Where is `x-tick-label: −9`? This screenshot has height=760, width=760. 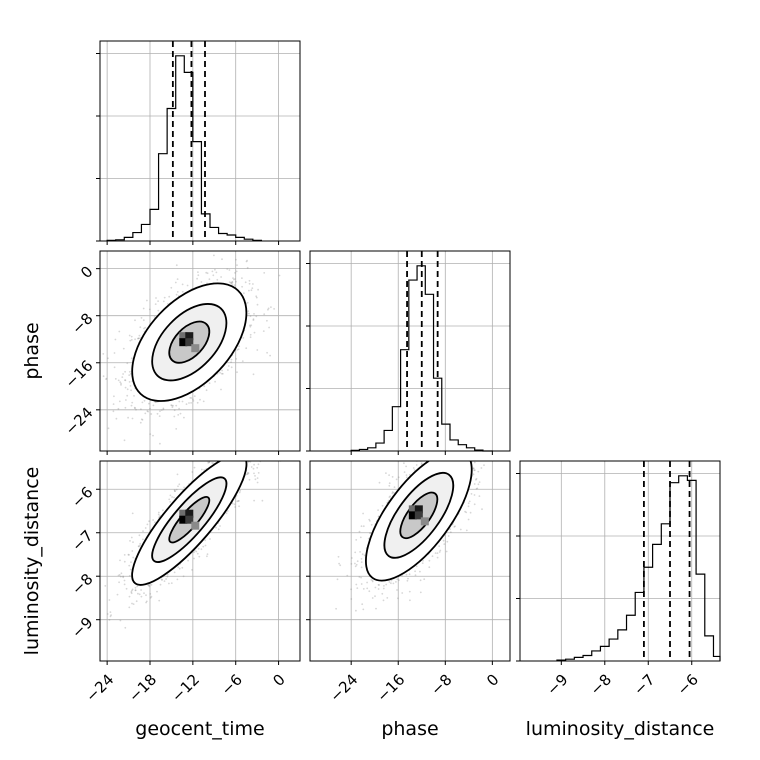
x-tick-label: −9 is located at coordinates (557, 685).